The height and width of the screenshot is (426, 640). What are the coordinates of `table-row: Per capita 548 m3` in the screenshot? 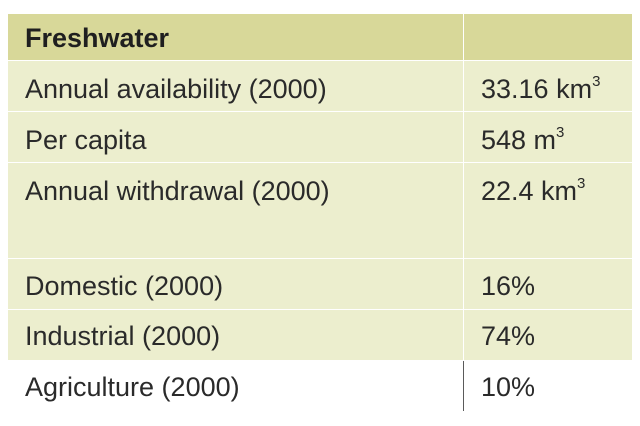 It's located at (320, 137).